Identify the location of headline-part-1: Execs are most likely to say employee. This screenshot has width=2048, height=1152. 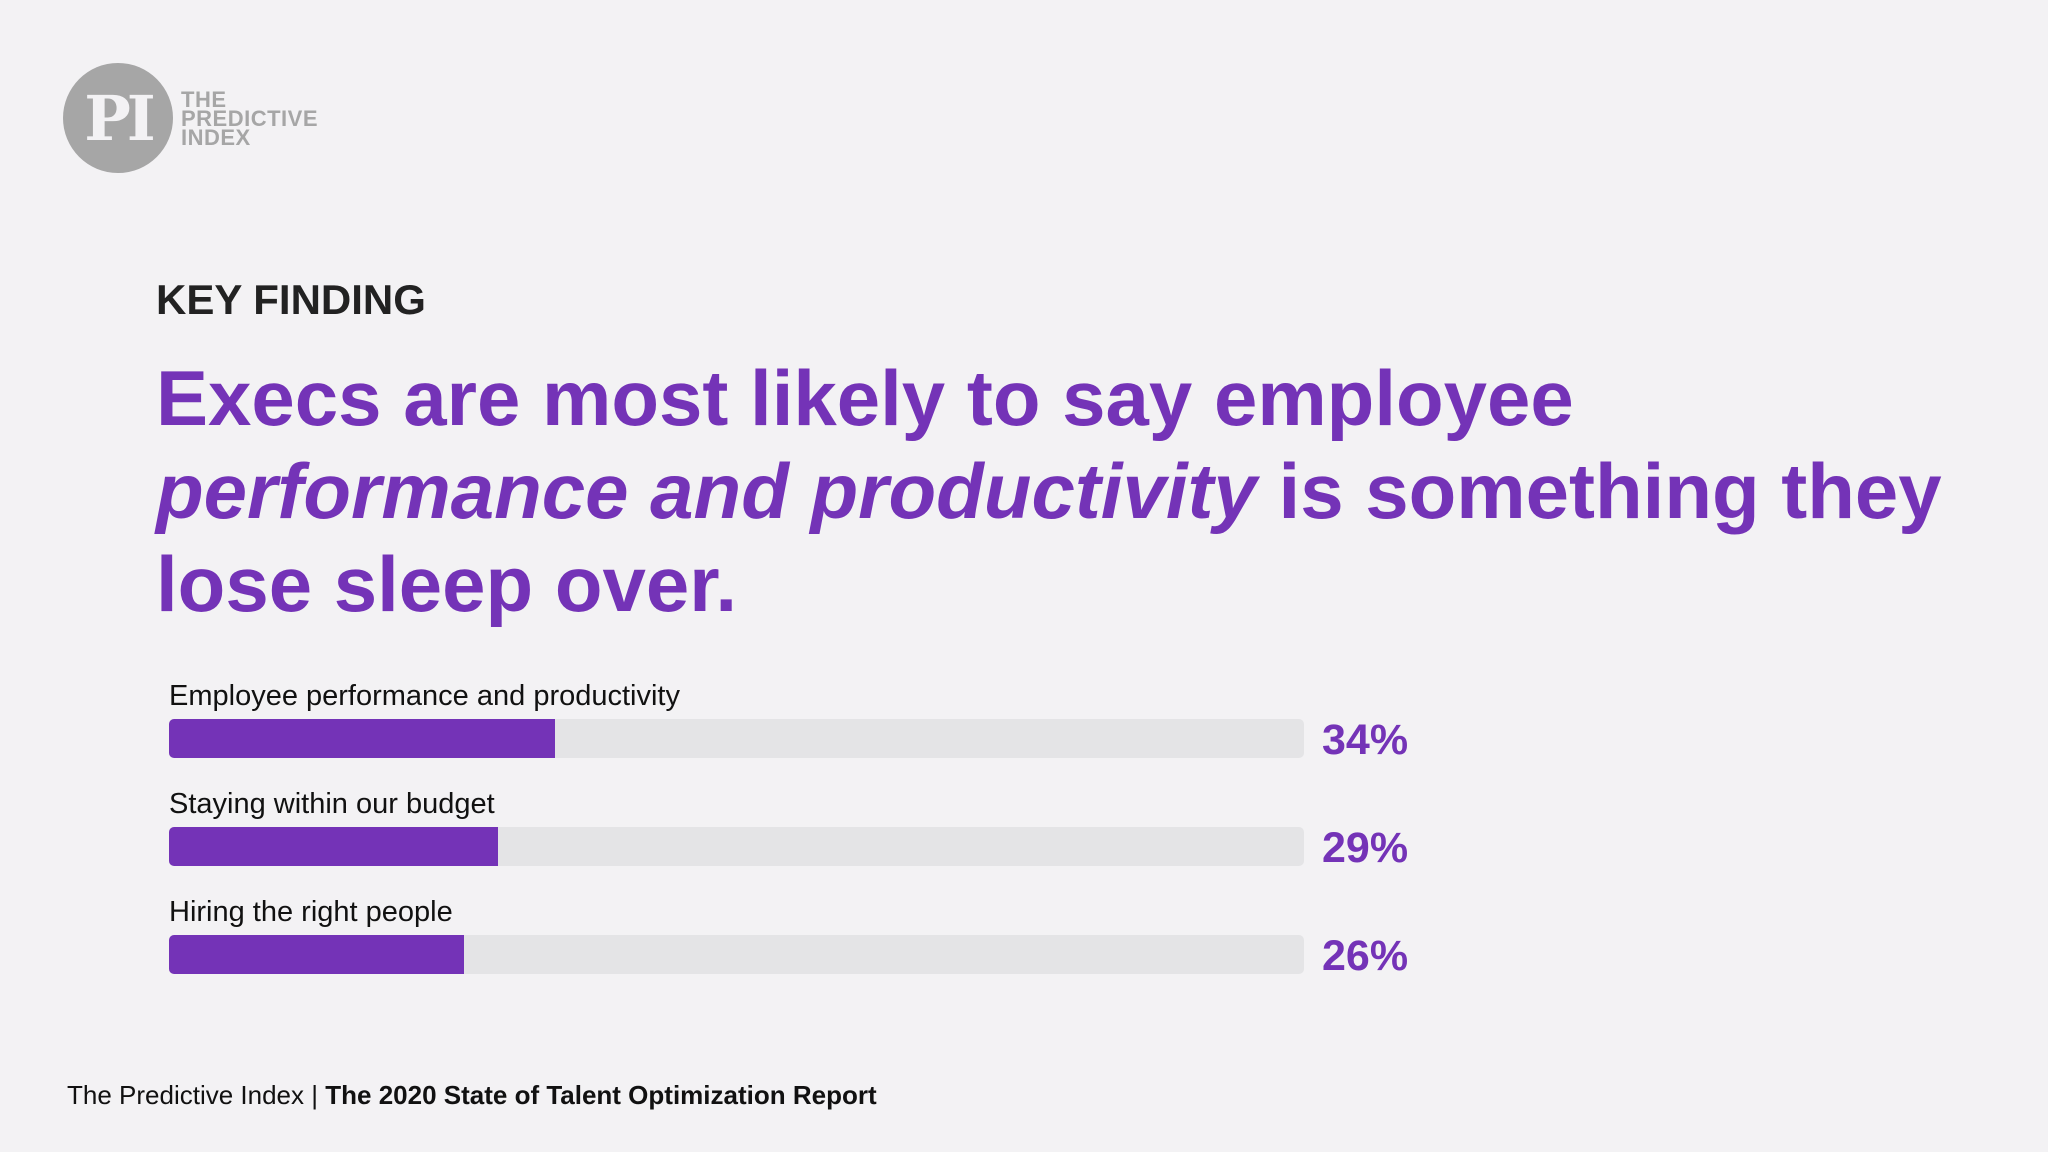
(865, 398).